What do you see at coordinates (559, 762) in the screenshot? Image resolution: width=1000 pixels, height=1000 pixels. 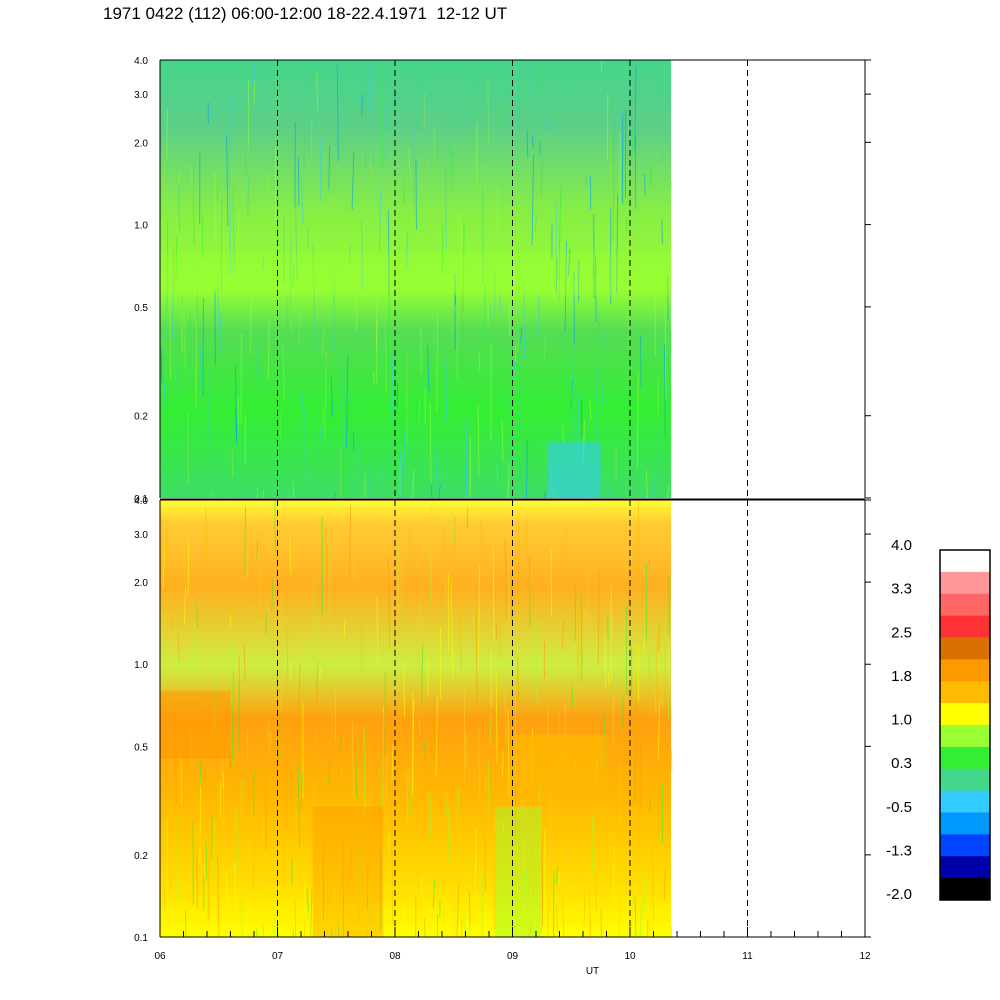 I see `lower-gold-band` at bounding box center [559, 762].